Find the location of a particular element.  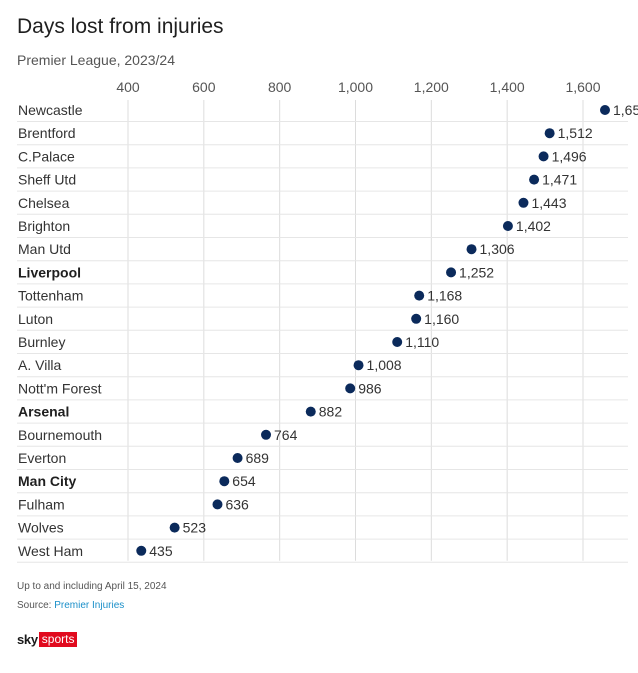

category-label: Newcastle is located at coordinates (50, 110).